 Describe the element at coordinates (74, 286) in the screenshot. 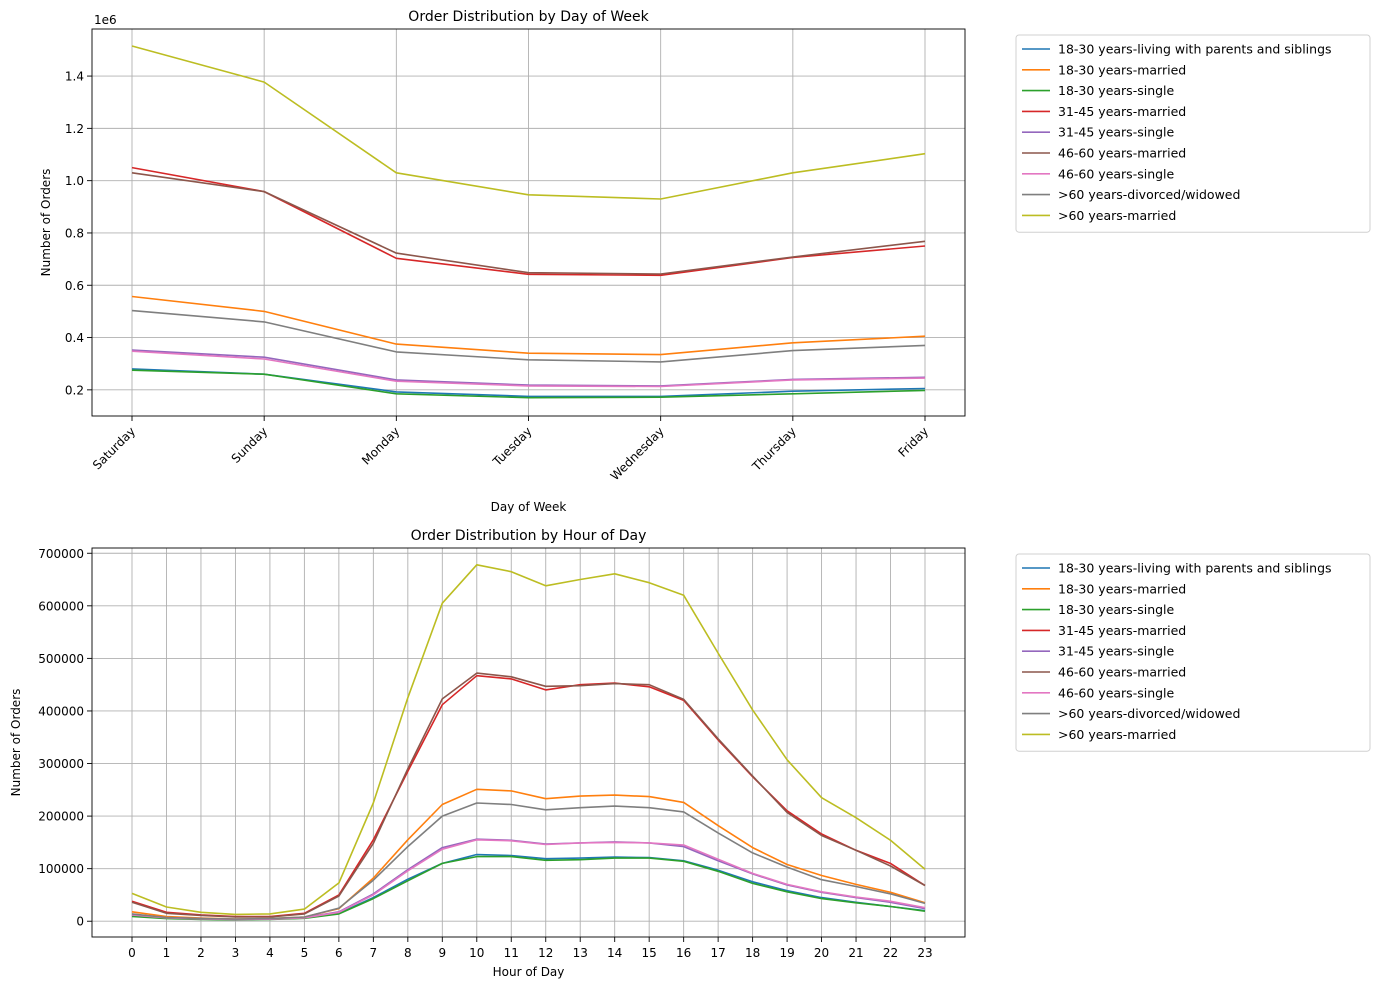

I see `y-tick-label: 0.6` at that location.